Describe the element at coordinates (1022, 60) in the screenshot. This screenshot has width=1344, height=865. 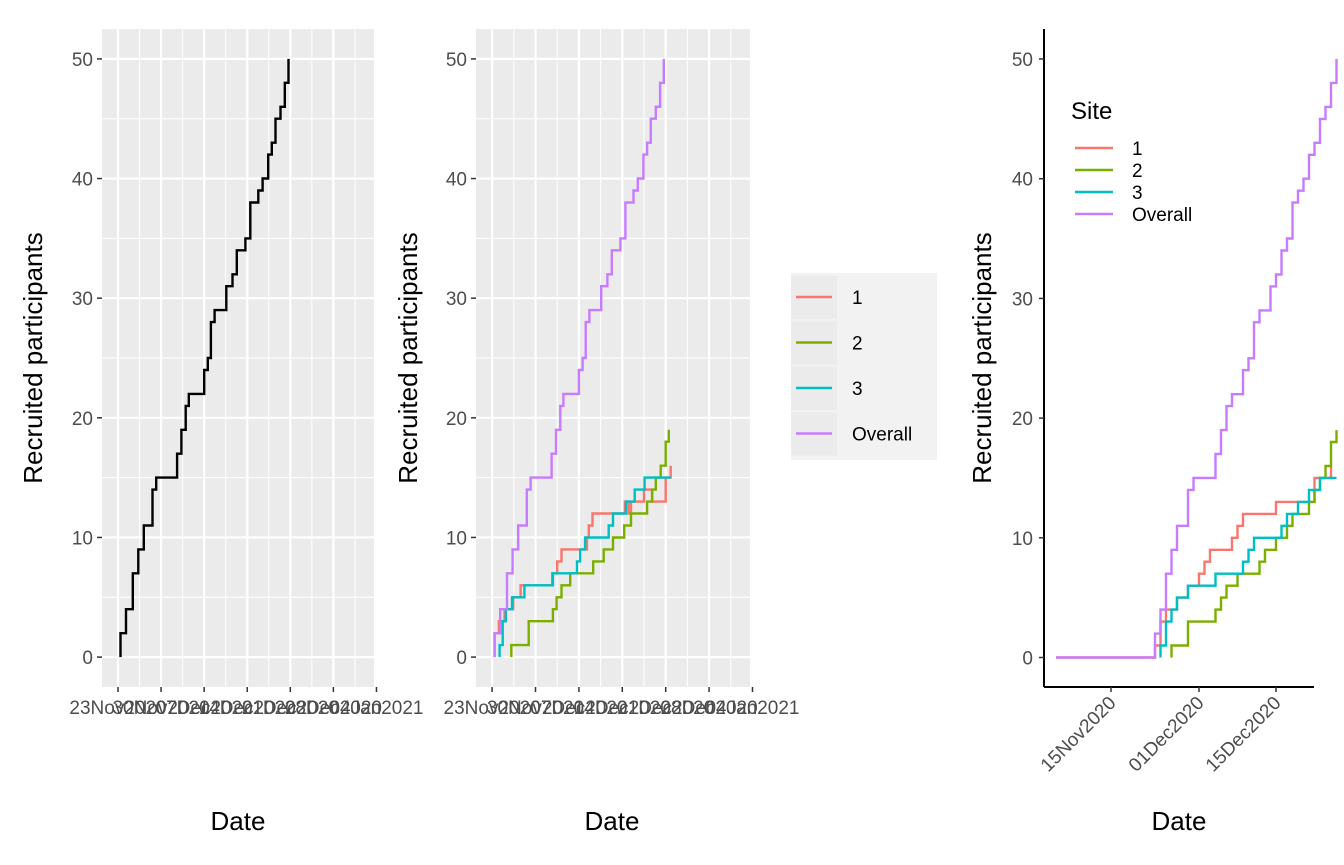
I see `panel-3-y-tick-label: 50` at that location.